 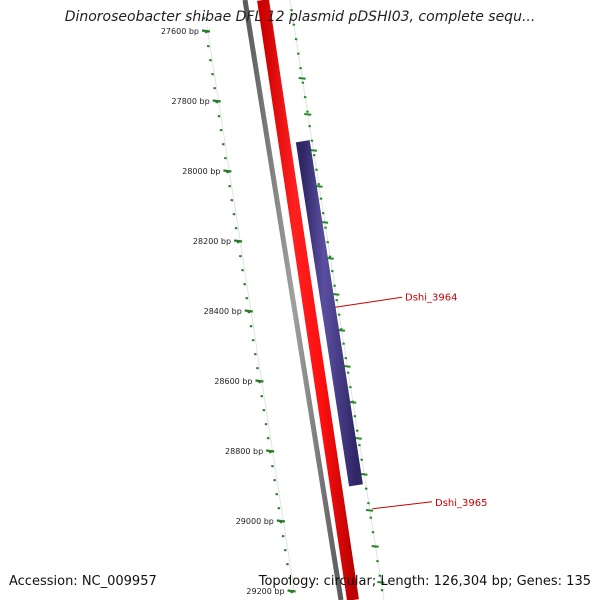 I want to click on tick-label: 28800 bp, so click(x=244, y=451).